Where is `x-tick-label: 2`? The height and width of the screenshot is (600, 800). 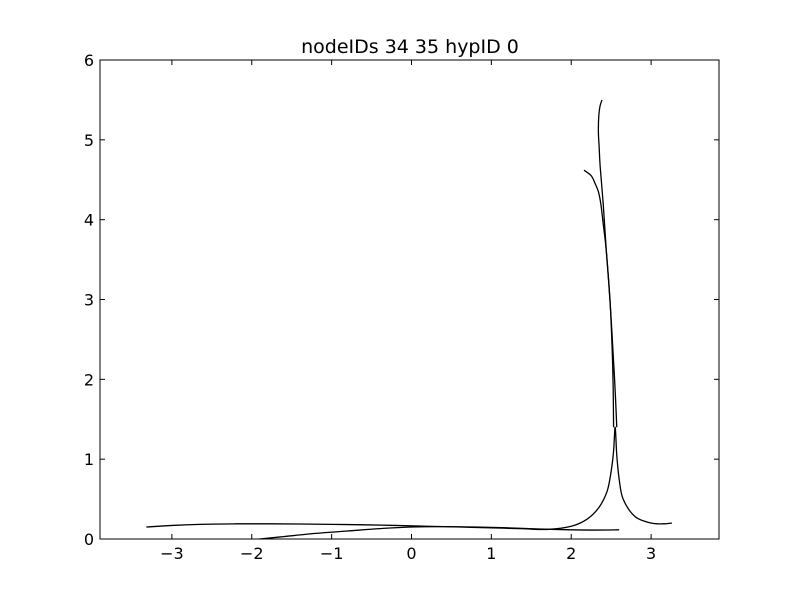 x-tick-label: 2 is located at coordinates (571, 553).